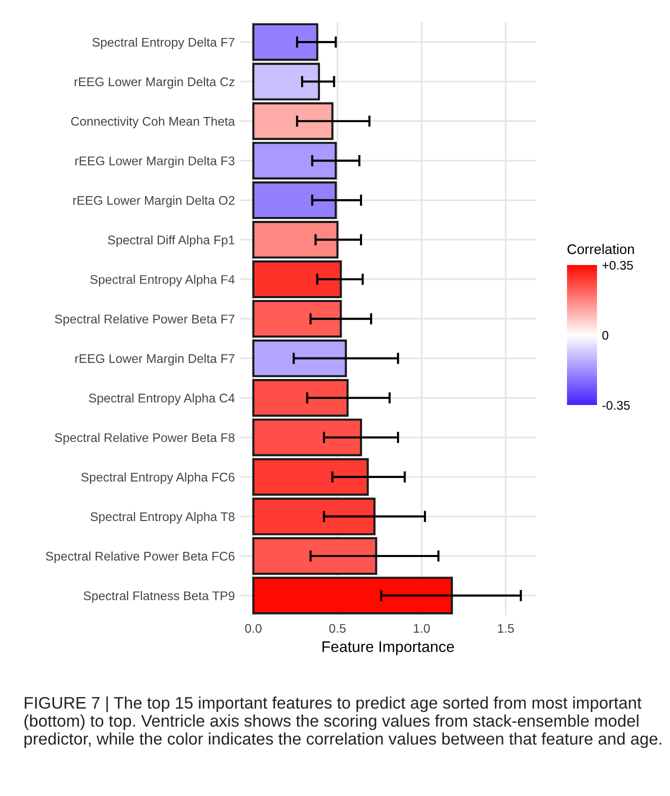 The image size is (670, 796). Describe the element at coordinates (343, 722) in the screenshot. I see `caption: FIGURE 7 | The top 15 important features to predict age sorted from most important (bottom) to top. Ventricle axis shows the scoring values from stack-ensemble model predictor, while the color indicates the correlation values between that feature and age.` at that location.